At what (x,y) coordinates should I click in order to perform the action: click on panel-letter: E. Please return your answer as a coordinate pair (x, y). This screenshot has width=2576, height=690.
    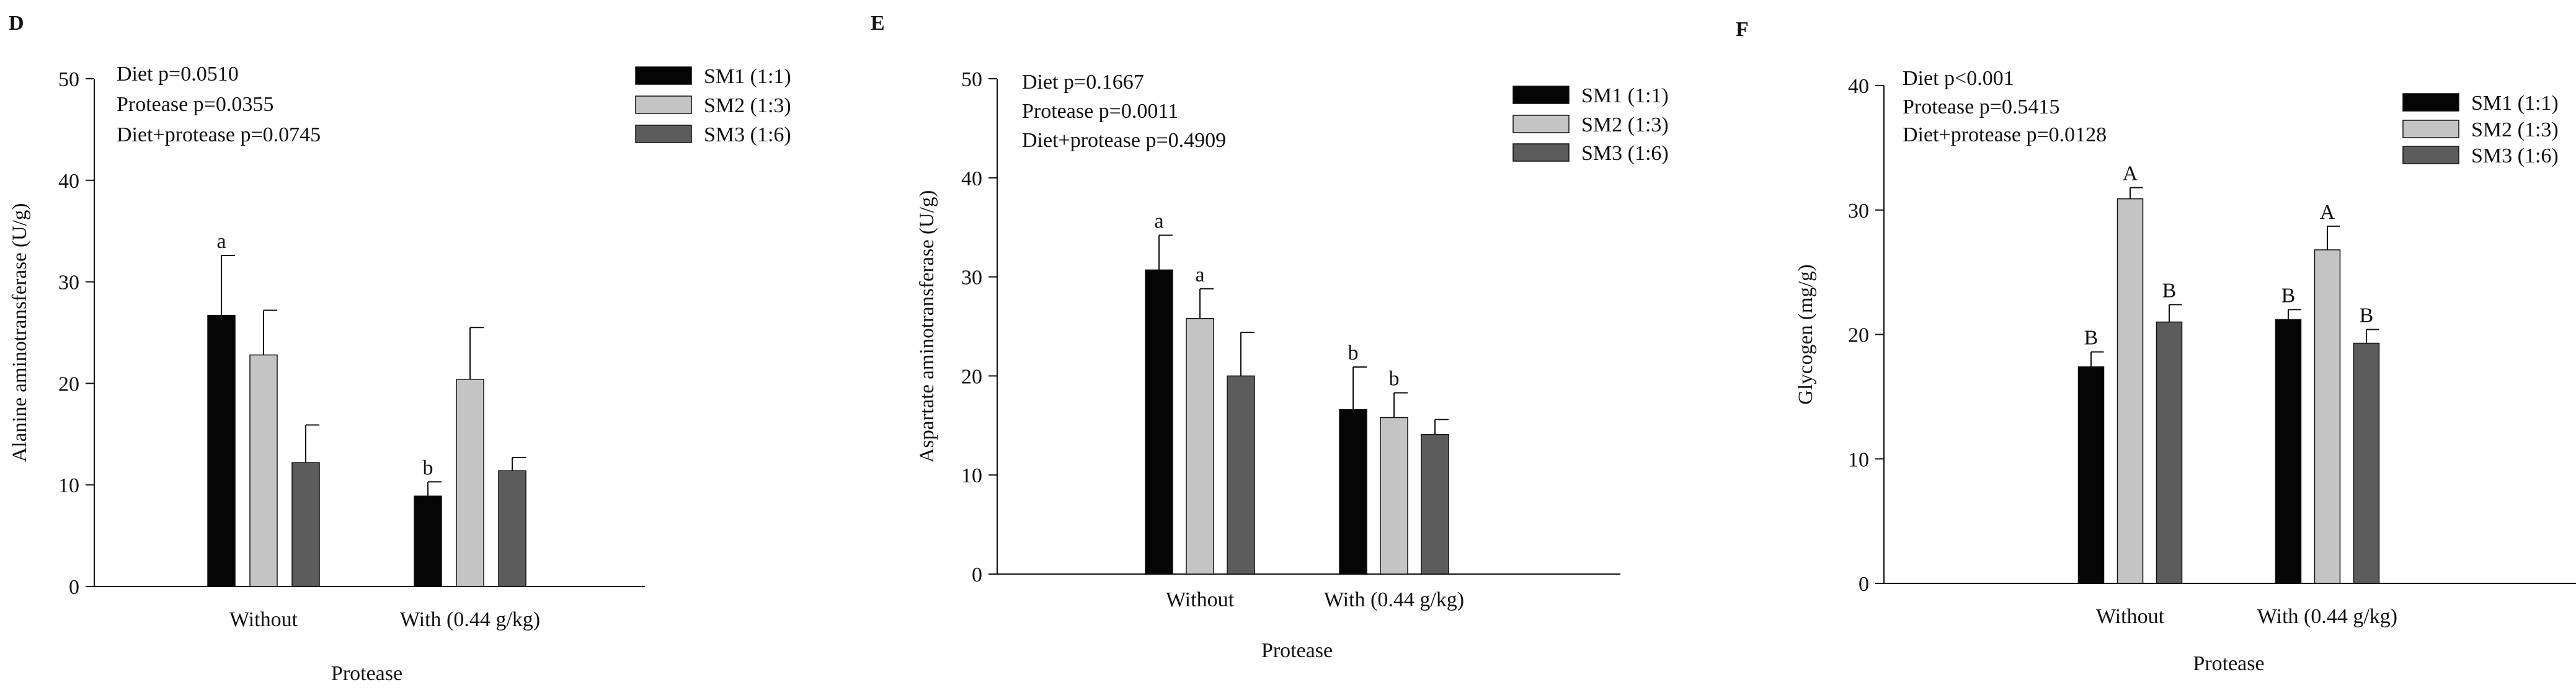
    Looking at the image, I should click on (878, 23).